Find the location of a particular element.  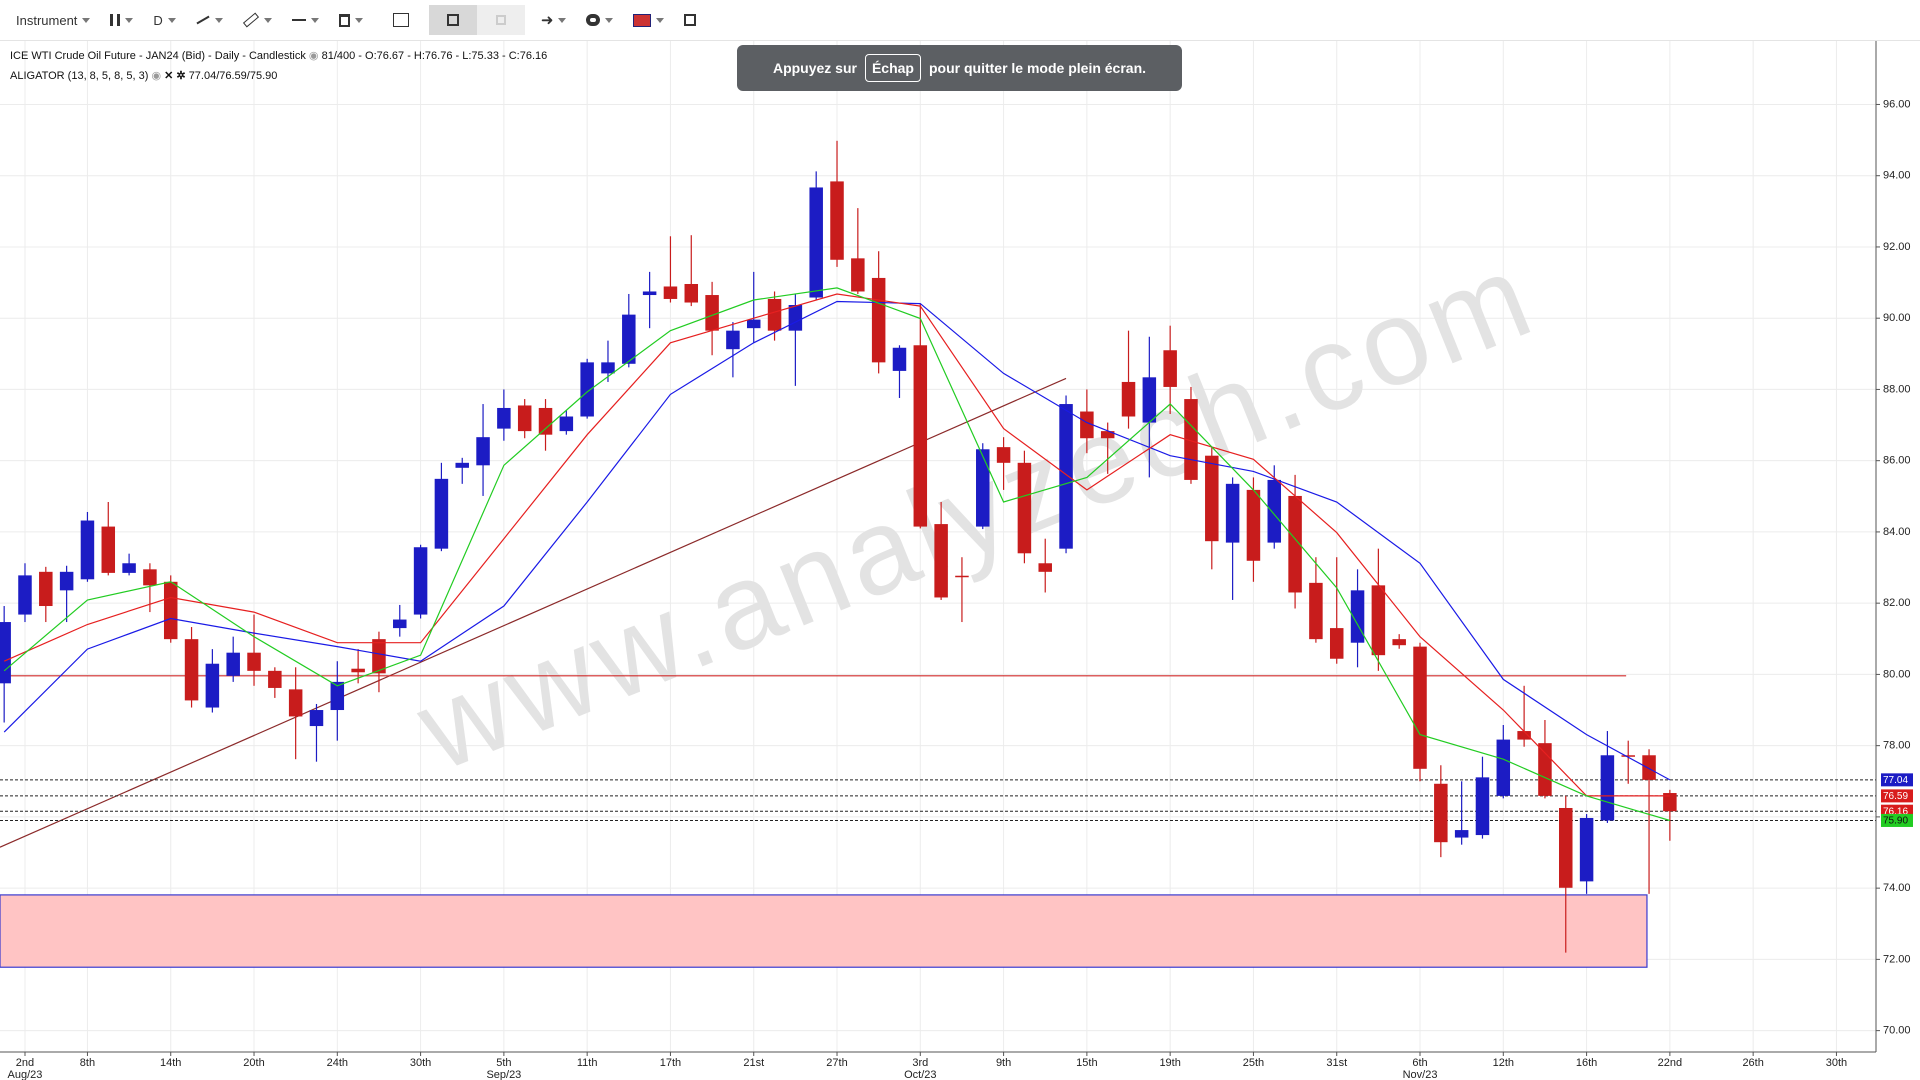

popout-button is located at coordinates (690, 20).